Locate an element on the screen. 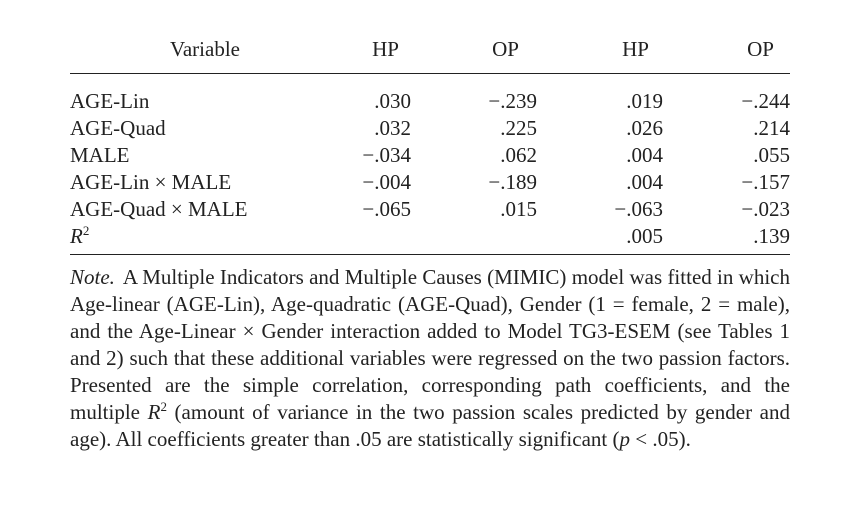 The width and height of the screenshot is (860, 520). note-text-part3: < .05). is located at coordinates (660, 439).